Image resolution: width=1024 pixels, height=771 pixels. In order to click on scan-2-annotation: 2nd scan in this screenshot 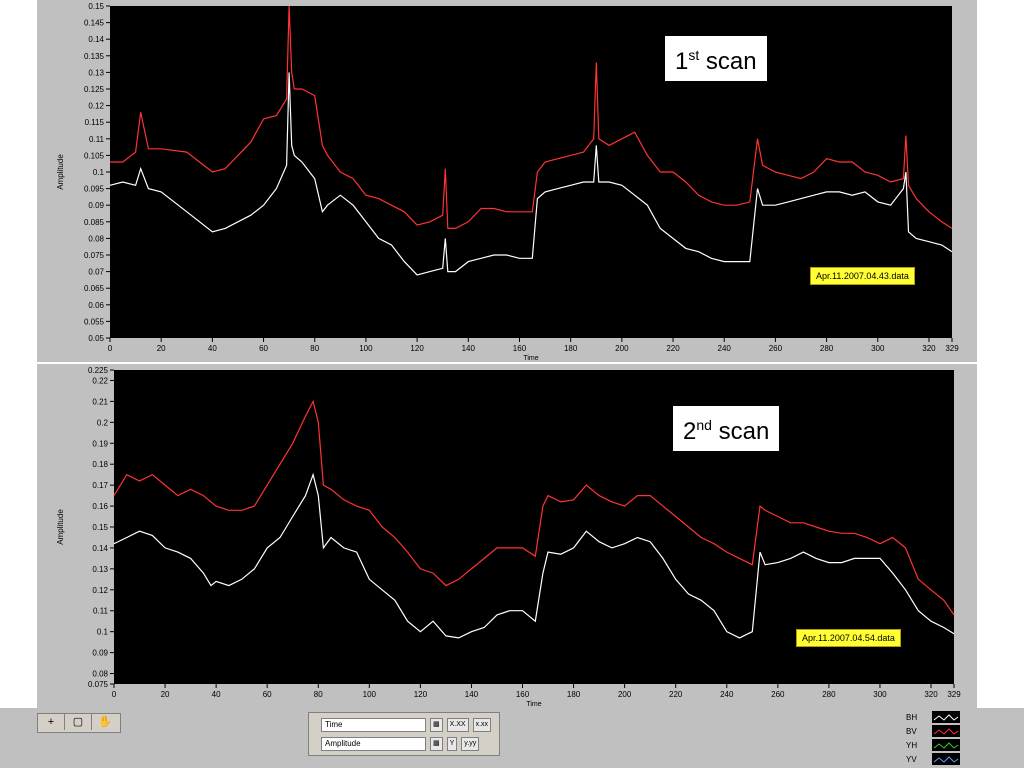, I will do `click(726, 428)`.